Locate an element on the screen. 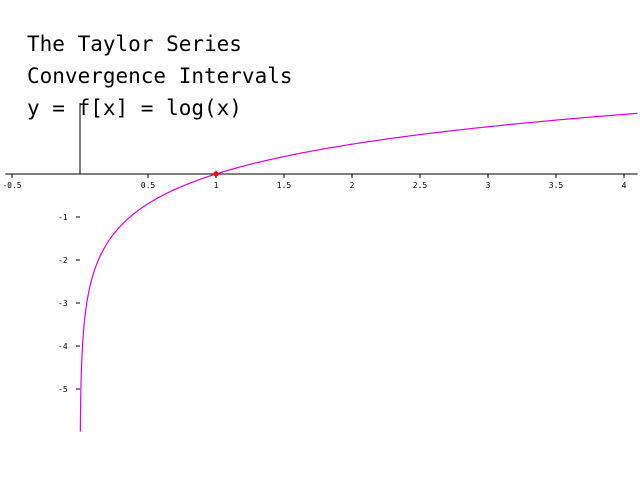 Image resolution: width=640 pixels, height=480 pixels. chart-title-line-2: Convergence Intervals is located at coordinates (160, 76).